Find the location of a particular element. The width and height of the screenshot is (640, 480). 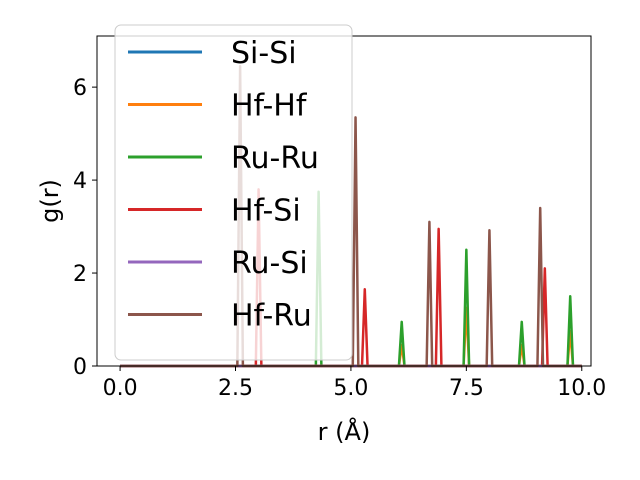

legend-label: Si-Si is located at coordinates (264, 53).